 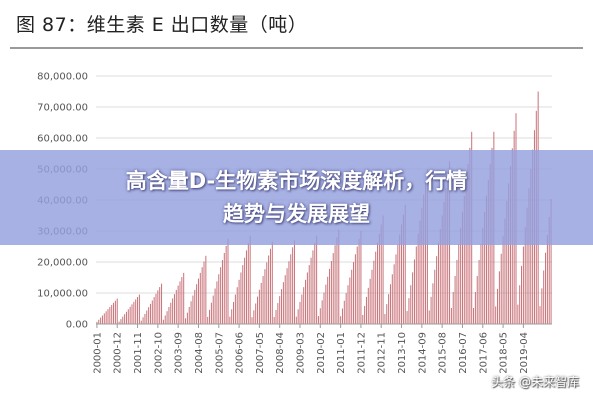 What do you see at coordinates (296, 214) in the screenshot?
I see `banner-line-2: 趋势与发展展望` at bounding box center [296, 214].